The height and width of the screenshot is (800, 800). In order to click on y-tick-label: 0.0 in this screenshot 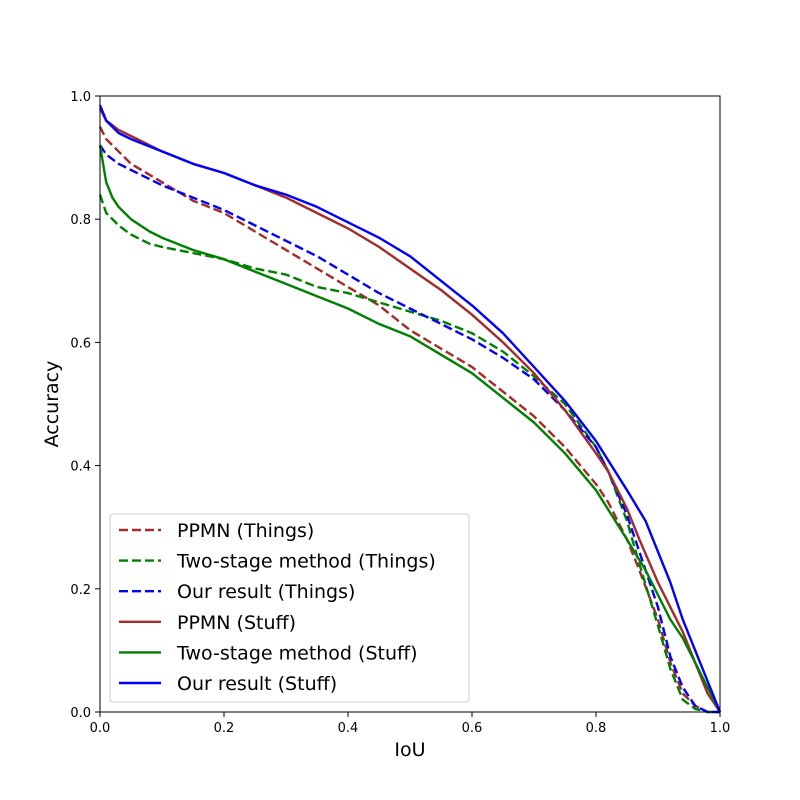, I will do `click(80, 713)`.